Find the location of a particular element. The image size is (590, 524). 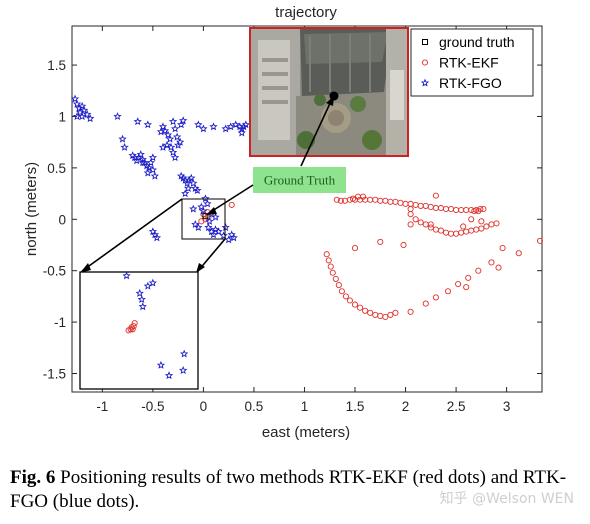

legend-label: RTK-FGO is located at coordinates (470, 83).